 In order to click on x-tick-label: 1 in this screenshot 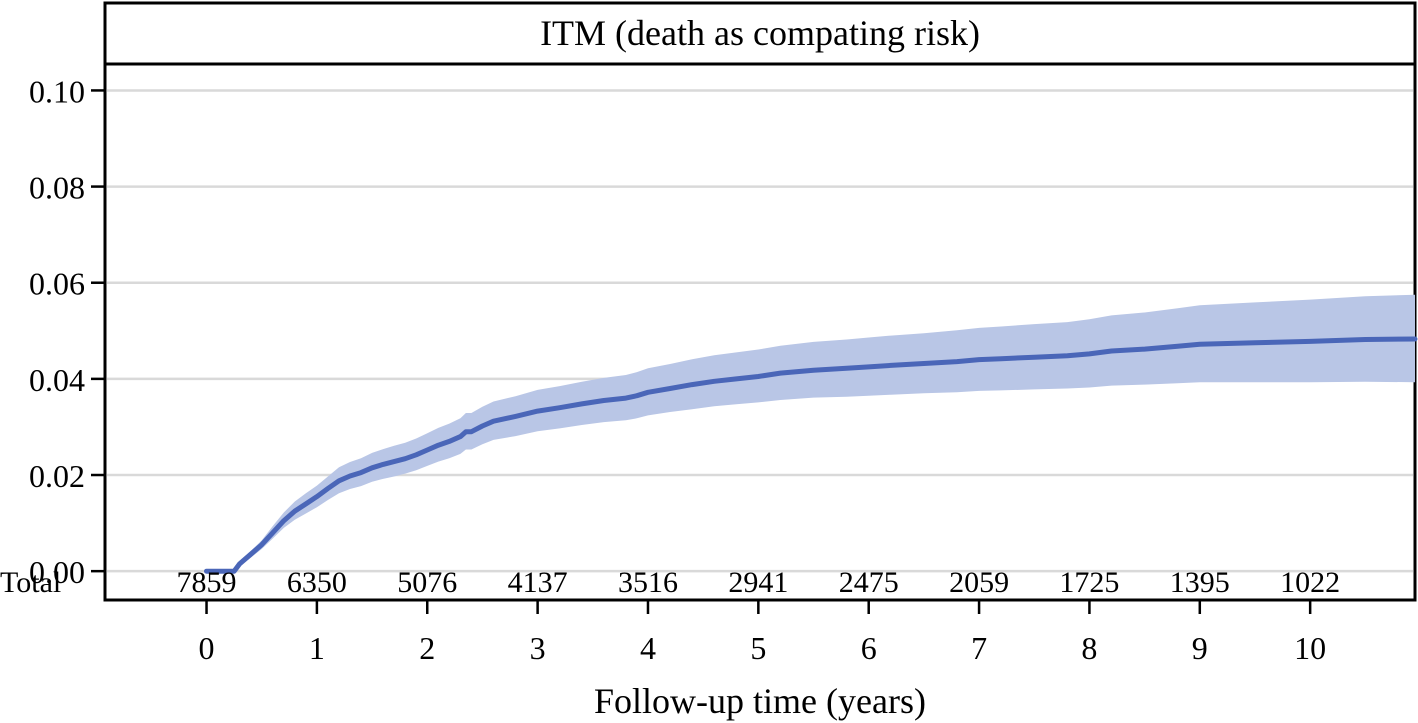, I will do `click(317, 648)`.